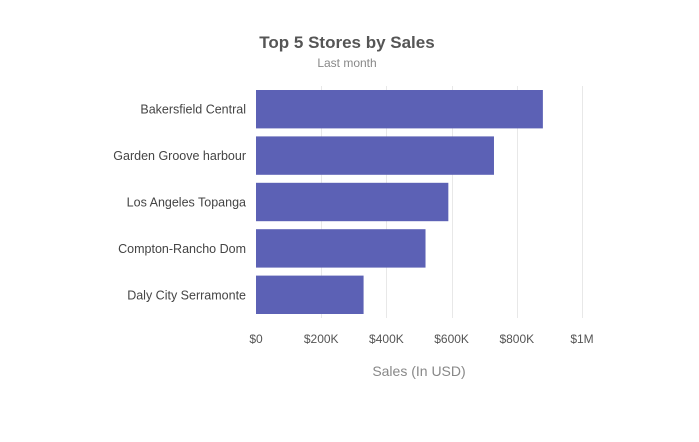 The height and width of the screenshot is (442, 699). What do you see at coordinates (179, 156) in the screenshot?
I see `category-label: Garden Groove harbour` at bounding box center [179, 156].